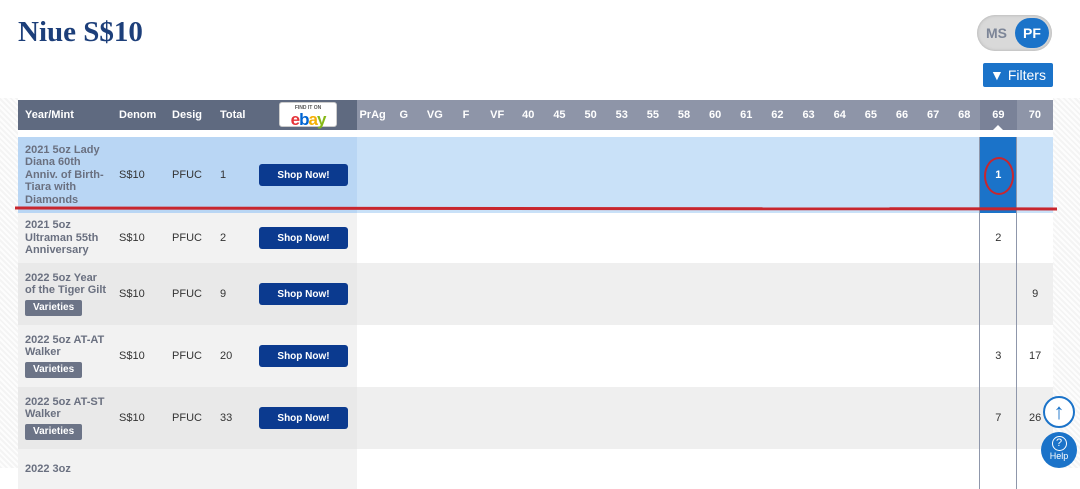 The height and width of the screenshot is (489, 1080). What do you see at coordinates (996, 33) in the screenshot?
I see `toggle-ms: MS` at bounding box center [996, 33].